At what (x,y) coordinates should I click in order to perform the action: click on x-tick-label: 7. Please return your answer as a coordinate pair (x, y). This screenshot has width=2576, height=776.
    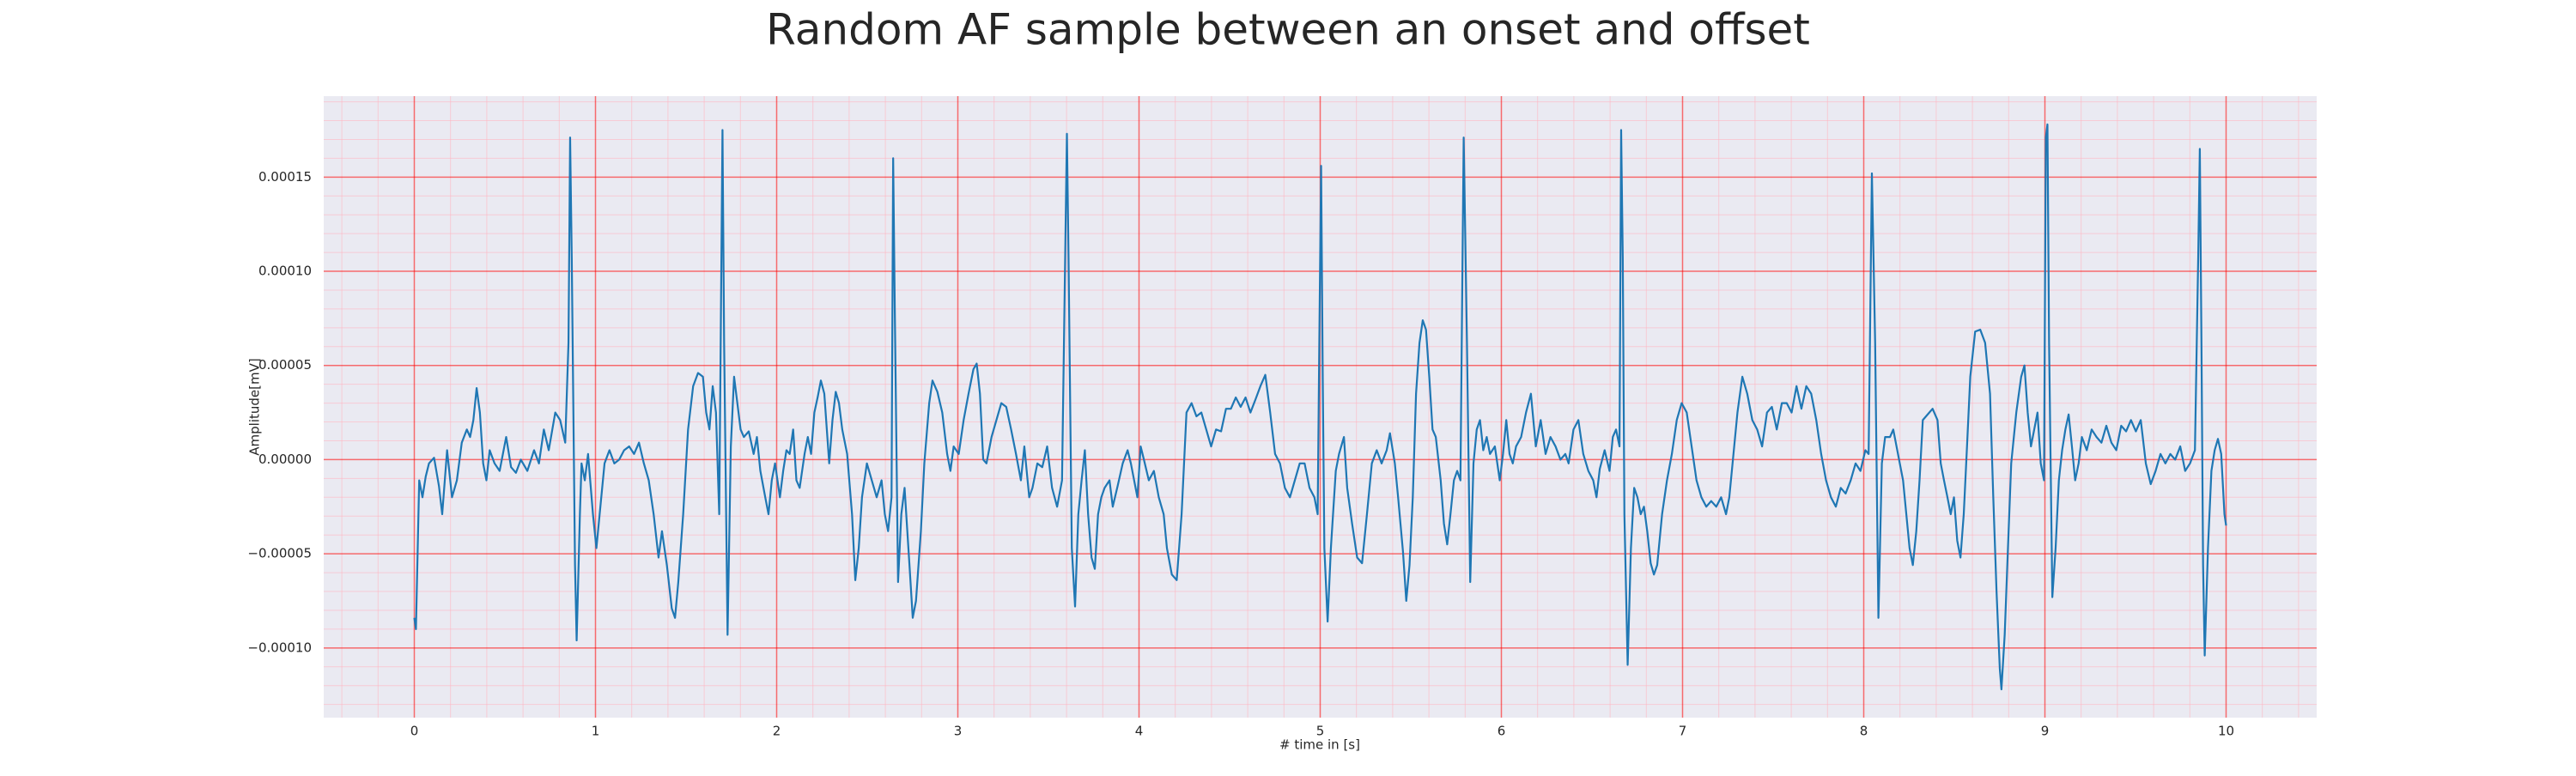
    Looking at the image, I should click on (1683, 732).